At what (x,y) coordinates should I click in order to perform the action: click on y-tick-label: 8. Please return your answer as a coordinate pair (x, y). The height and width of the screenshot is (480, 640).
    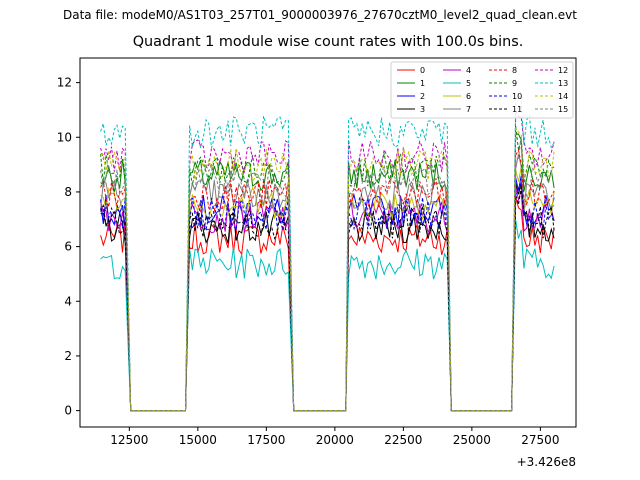
    Looking at the image, I should click on (68, 192).